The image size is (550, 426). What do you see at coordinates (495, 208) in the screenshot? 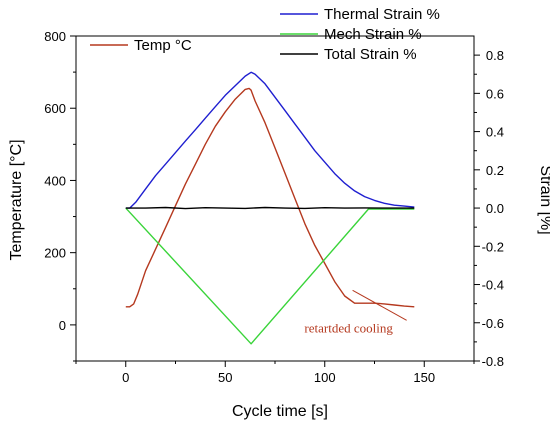
I see `y-right-tick-label: 0.0` at bounding box center [495, 208].